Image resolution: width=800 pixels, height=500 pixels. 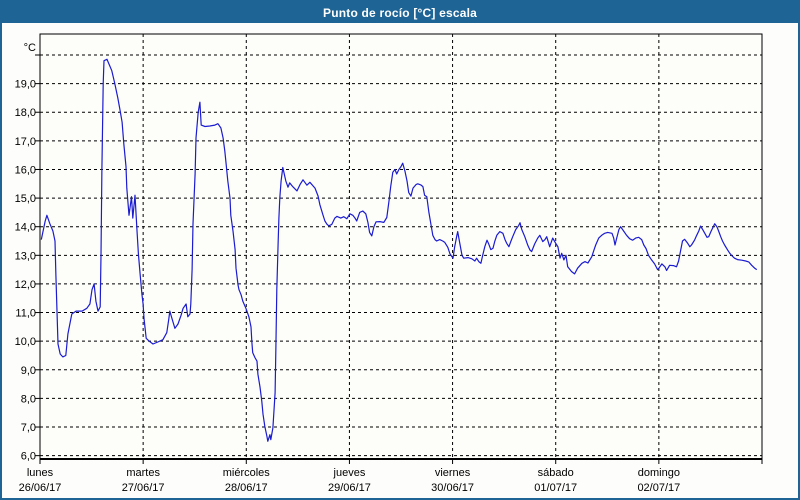 I want to click on y-tick-label: 10,0, so click(x=25, y=342).